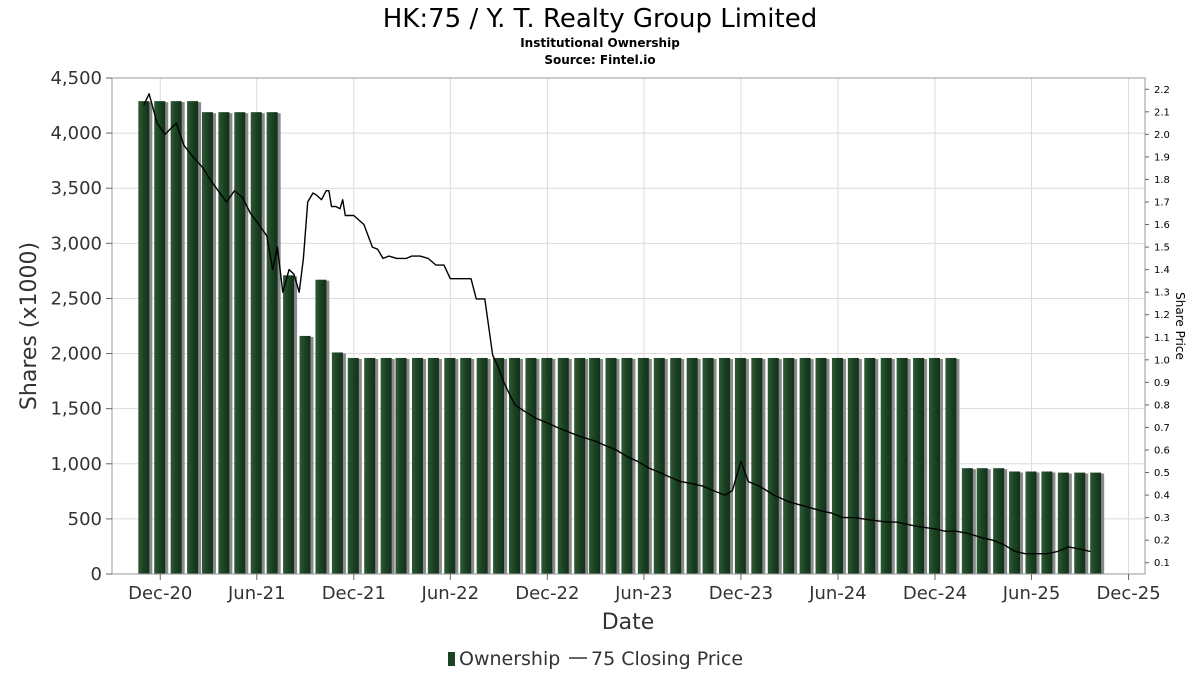 This screenshot has height=675, width=1200. Describe the element at coordinates (1162, 360) in the screenshot. I see `y2-tick-label-9: 1.0` at that location.